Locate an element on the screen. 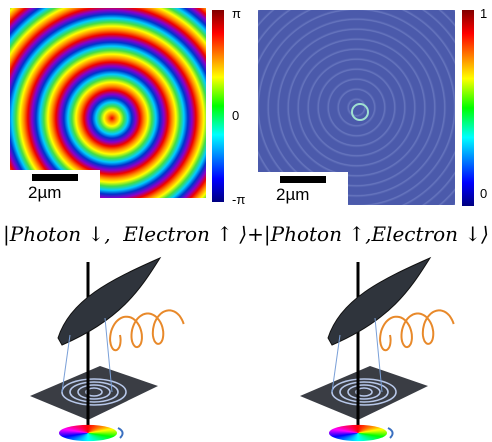  plus: + is located at coordinates (255, 234).